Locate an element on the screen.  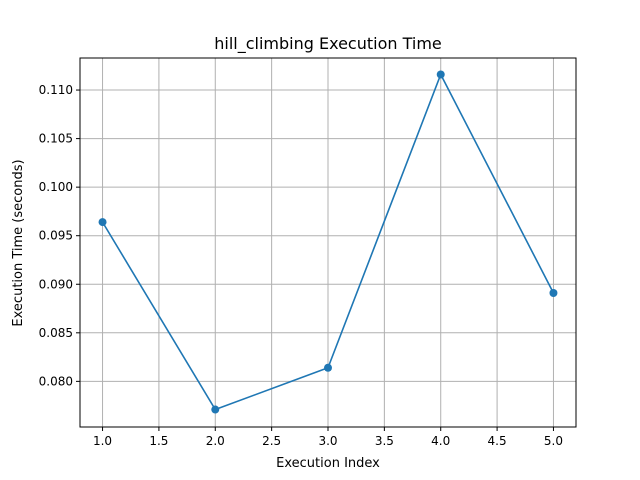
y-tick-label: 0.090 is located at coordinates (56, 284).